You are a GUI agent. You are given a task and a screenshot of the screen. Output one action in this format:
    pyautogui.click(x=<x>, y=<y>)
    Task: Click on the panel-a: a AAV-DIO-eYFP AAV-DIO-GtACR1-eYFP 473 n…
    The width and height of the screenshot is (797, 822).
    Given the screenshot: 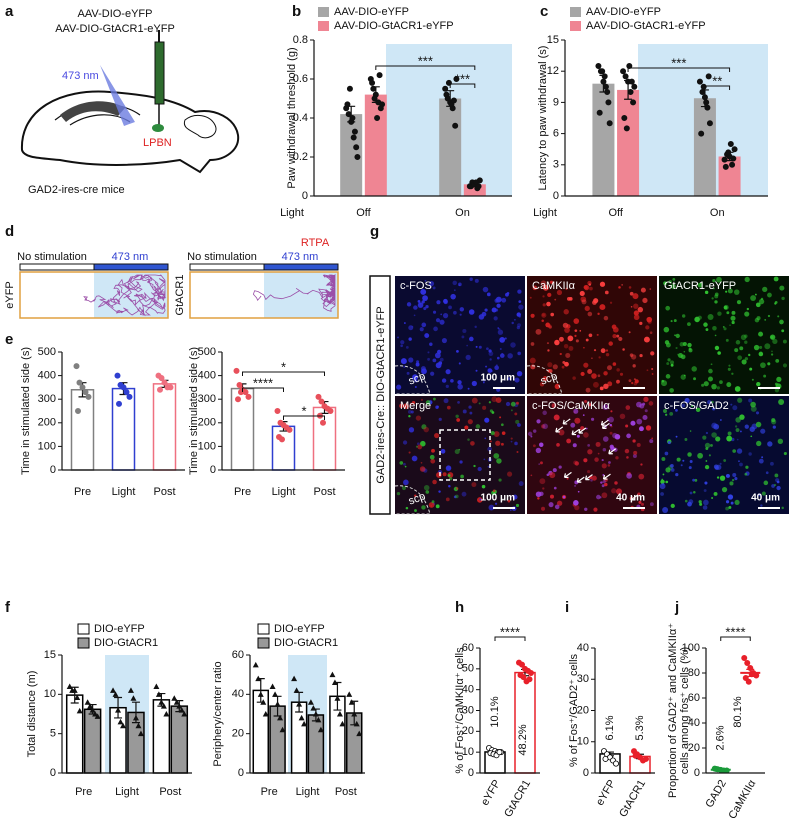 What is the action you would take?
    pyautogui.click(x=122, y=99)
    